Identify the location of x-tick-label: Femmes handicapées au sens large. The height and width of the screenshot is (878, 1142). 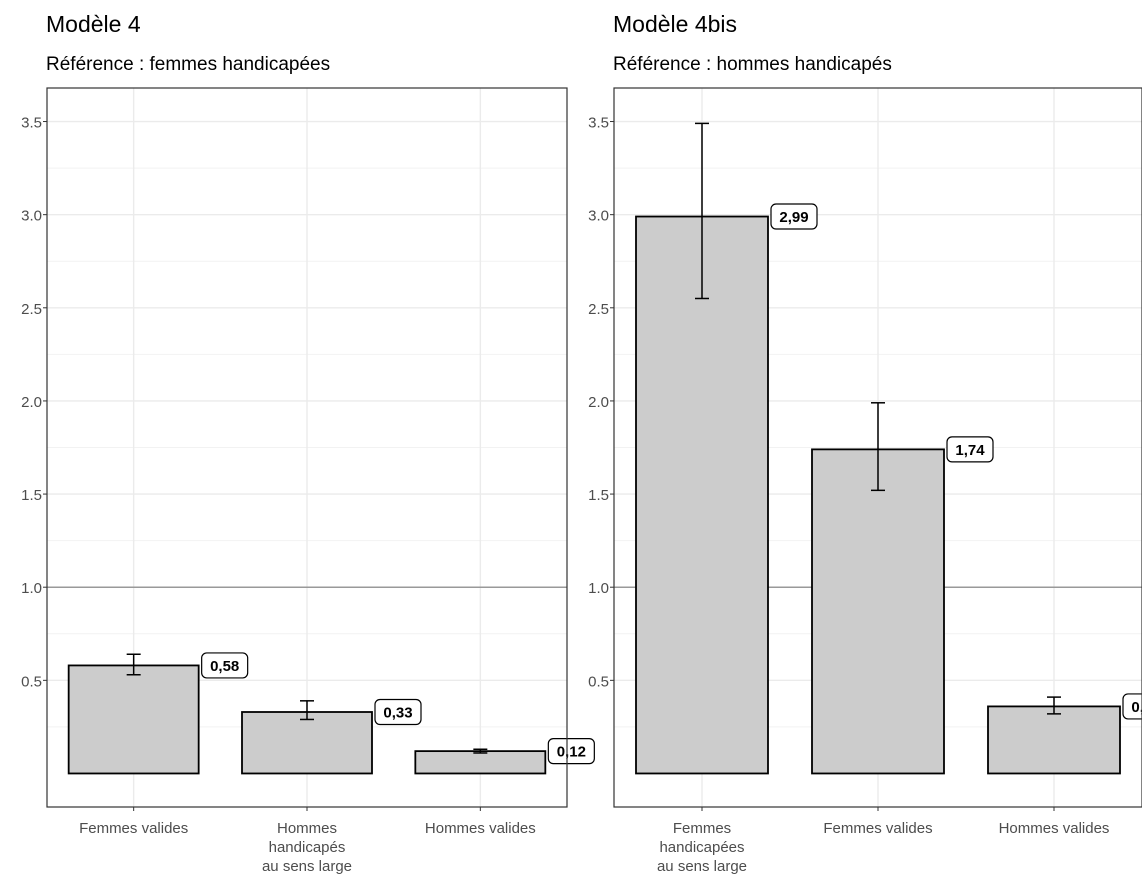
(702, 847).